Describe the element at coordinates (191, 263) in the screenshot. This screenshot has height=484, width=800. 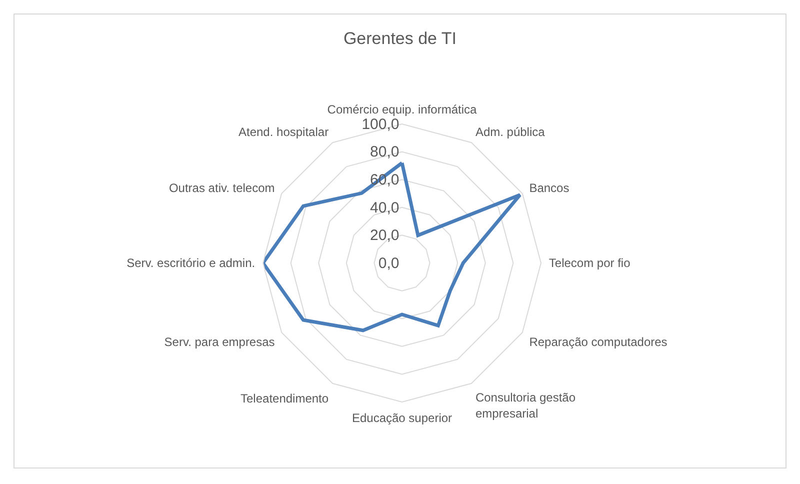
I see `spoke-label: Serv. escritório e admin.` at that location.